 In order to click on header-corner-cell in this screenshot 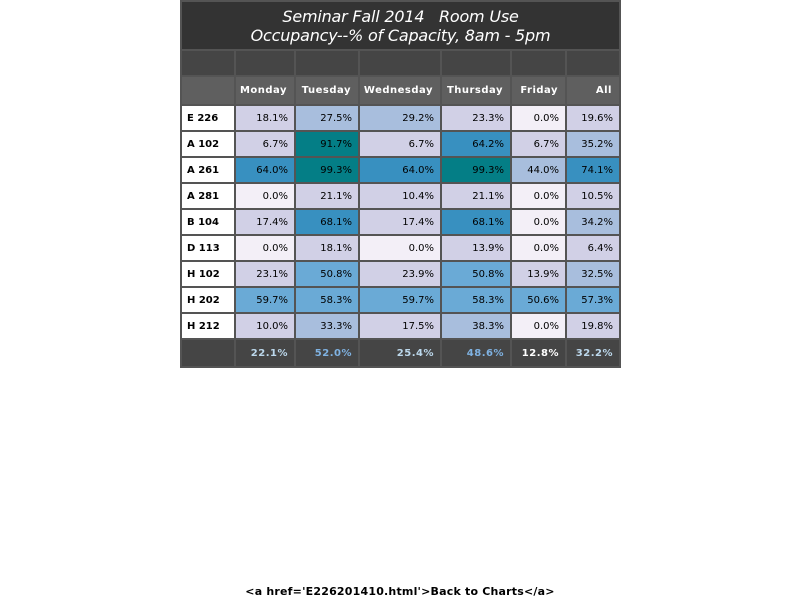, I will do `click(208, 90)`.